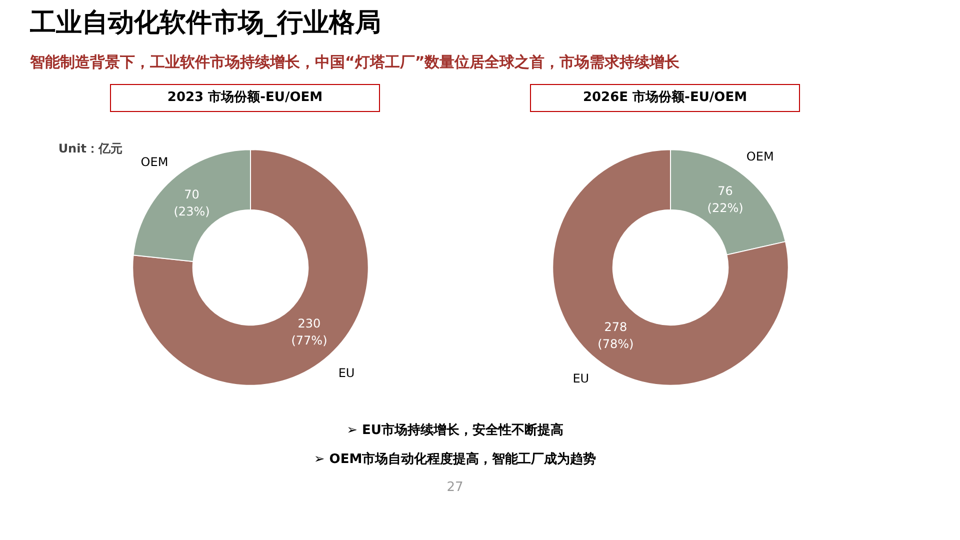 Image resolution: width=960 pixels, height=540 pixels. What do you see at coordinates (355, 63) in the screenshot?
I see `text: 智能制造背景下，工业软件市场持续增长，中国“灯塔工厂”数量位居全球之首，市场需求持续增长` at bounding box center [355, 63].